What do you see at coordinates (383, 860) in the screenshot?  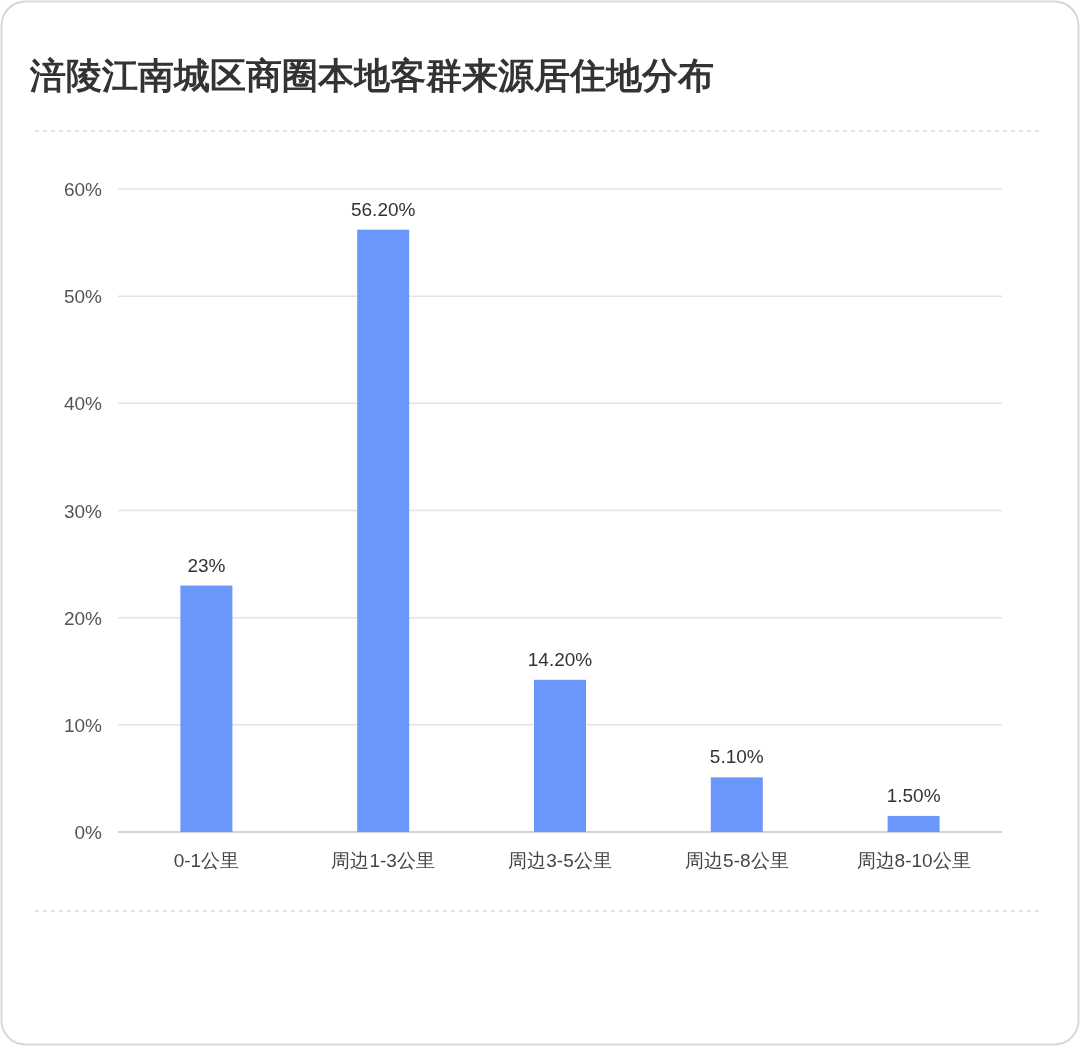 I see `x-tick-label: 周边1-3公里` at bounding box center [383, 860].